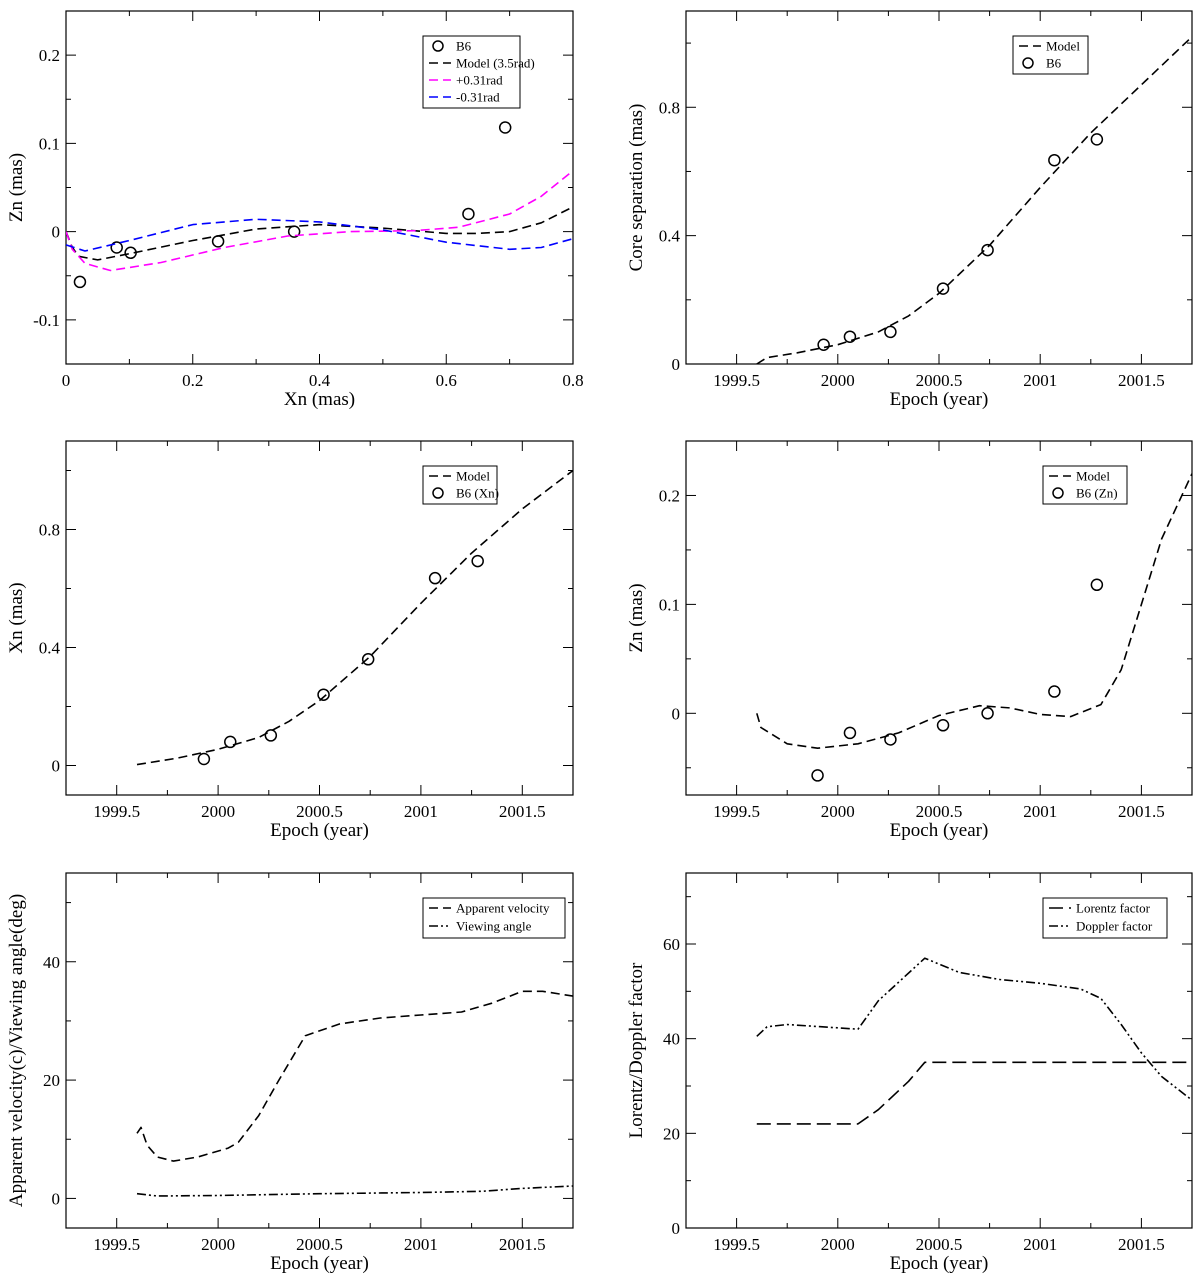 The width and height of the screenshot is (1200, 1276). I want to click on x-tick-label: 0.6, so click(446, 380).